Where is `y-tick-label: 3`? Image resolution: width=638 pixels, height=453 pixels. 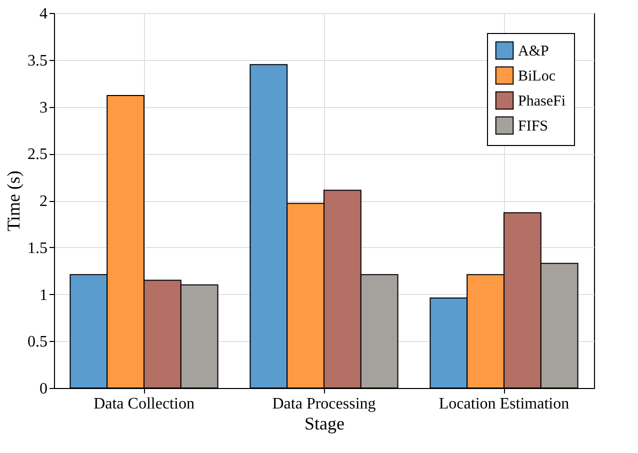
y-tick-label: 3 is located at coordinates (44, 107).